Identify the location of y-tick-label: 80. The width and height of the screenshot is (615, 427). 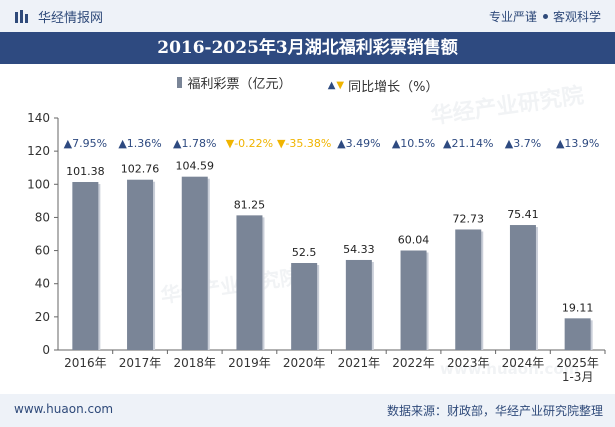
(42, 217).